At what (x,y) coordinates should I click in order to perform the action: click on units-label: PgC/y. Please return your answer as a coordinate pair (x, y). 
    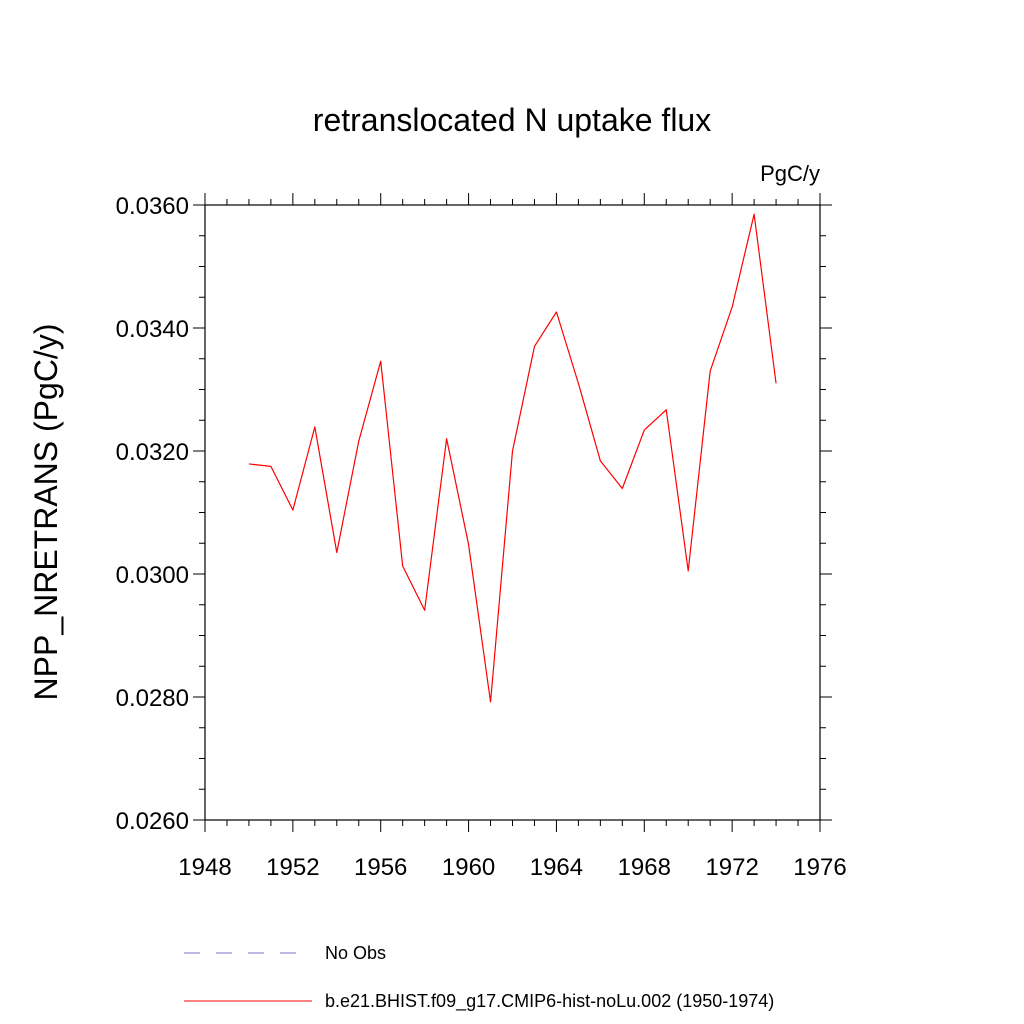
    Looking at the image, I should click on (790, 173).